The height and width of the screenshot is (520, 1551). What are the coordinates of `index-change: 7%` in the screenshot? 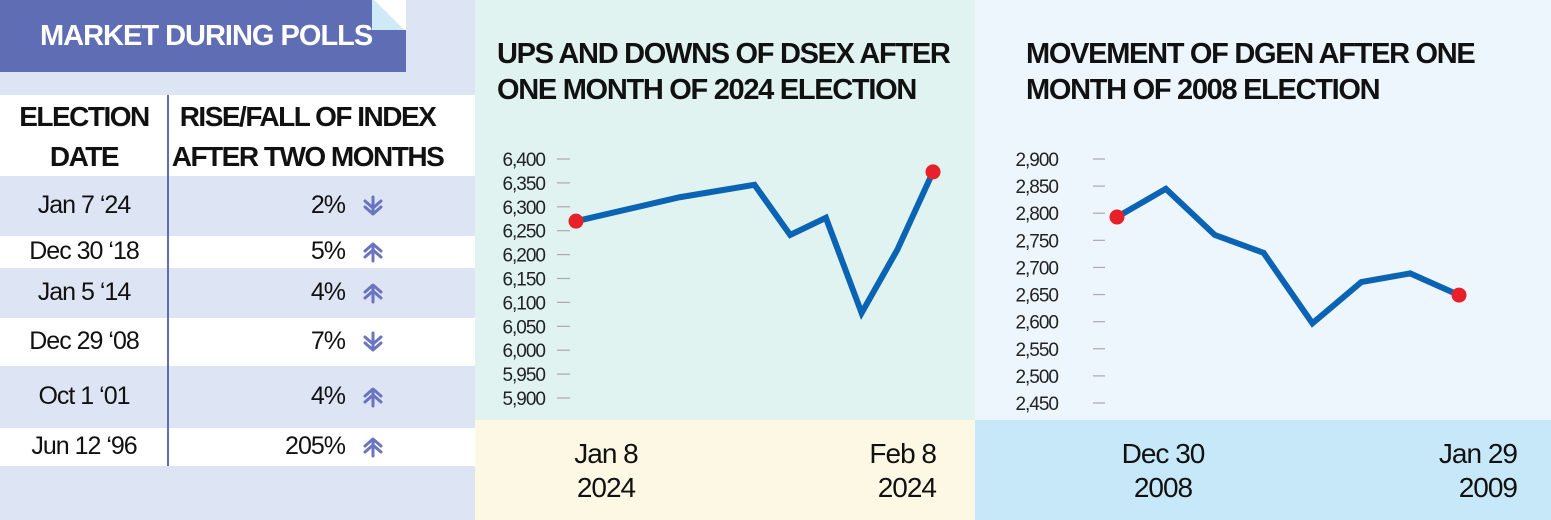 It's located at (328, 341).